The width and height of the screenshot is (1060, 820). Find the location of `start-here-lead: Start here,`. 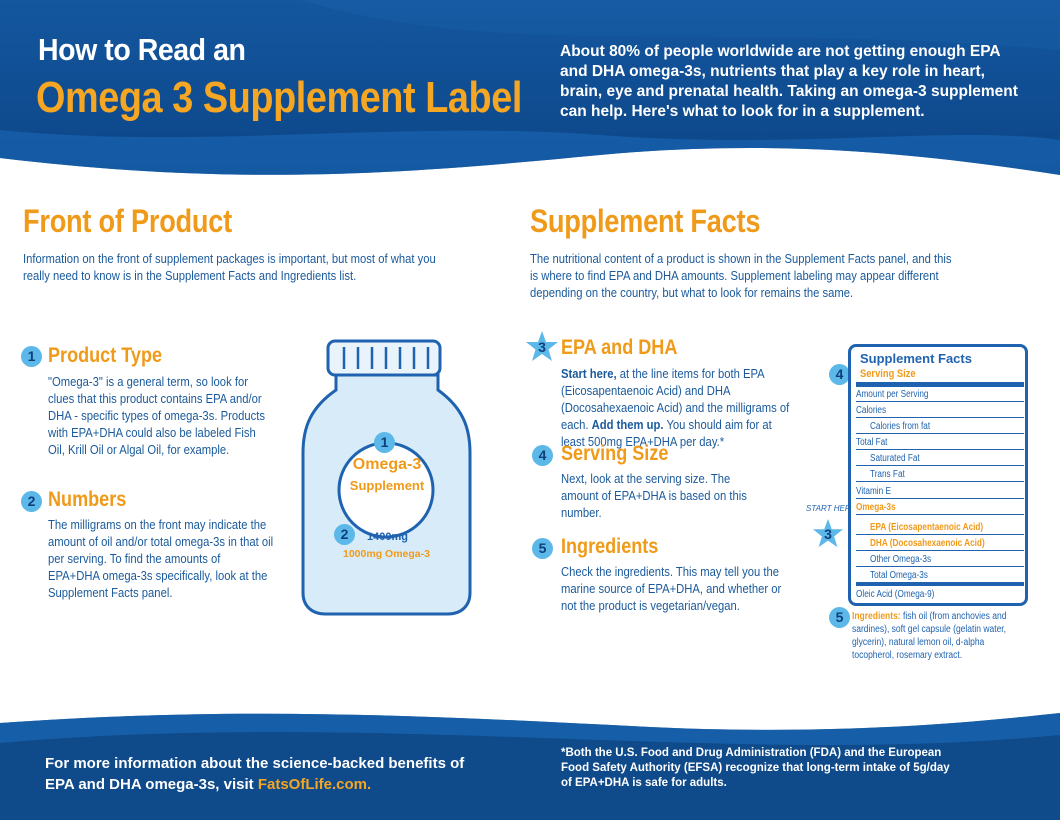

start-here-lead: Start here, is located at coordinates (589, 374).